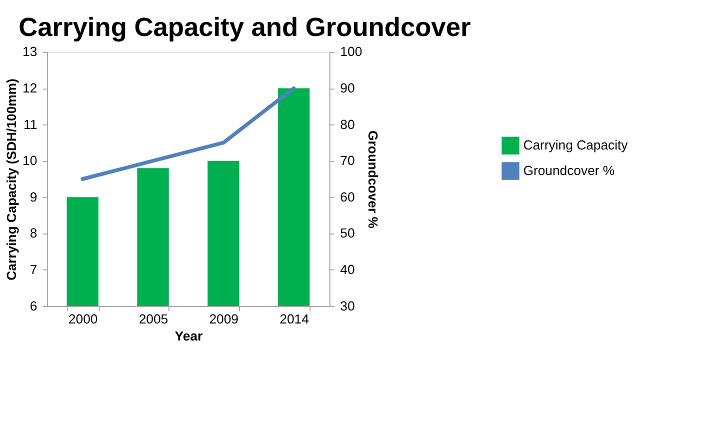  Describe the element at coordinates (569, 170) in the screenshot. I see `legend-label: Groundcover %` at that location.